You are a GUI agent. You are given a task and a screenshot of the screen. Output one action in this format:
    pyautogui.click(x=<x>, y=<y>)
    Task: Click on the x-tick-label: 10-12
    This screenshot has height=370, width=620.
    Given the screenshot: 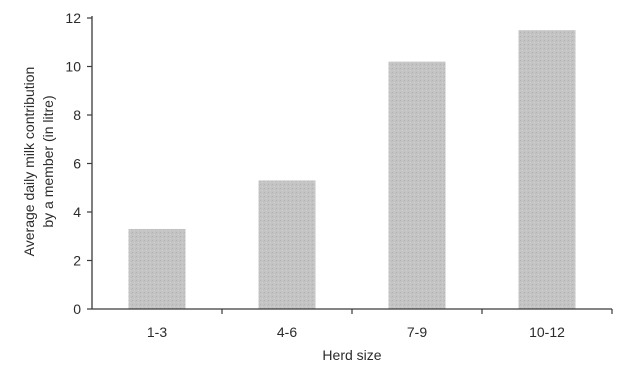 What is the action you would take?
    pyautogui.click(x=547, y=332)
    